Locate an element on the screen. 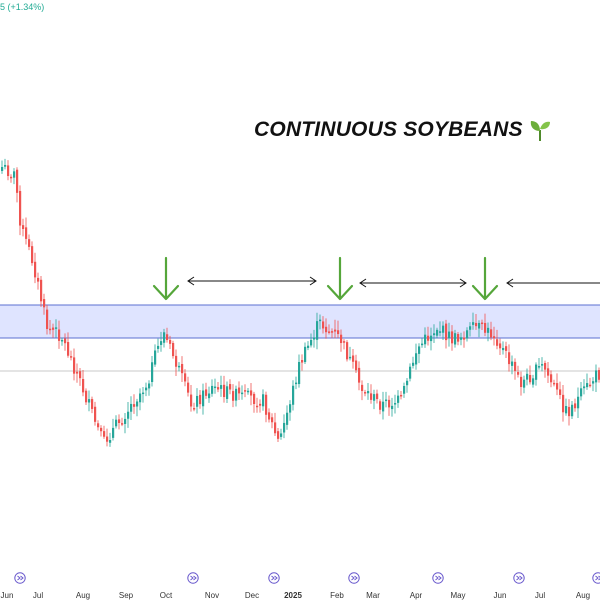 The width and height of the screenshot is (600, 605). chart-title-text: CONTINUOUS SOYBEANS is located at coordinates (388, 130).